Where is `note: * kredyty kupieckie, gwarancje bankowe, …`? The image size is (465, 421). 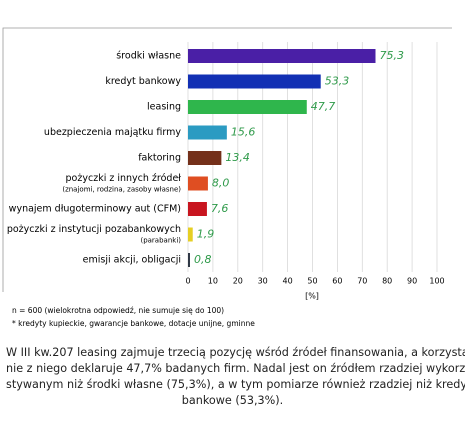
note: * kredyty kupieckie, gwarancje bankowe, … is located at coordinates (133, 323).